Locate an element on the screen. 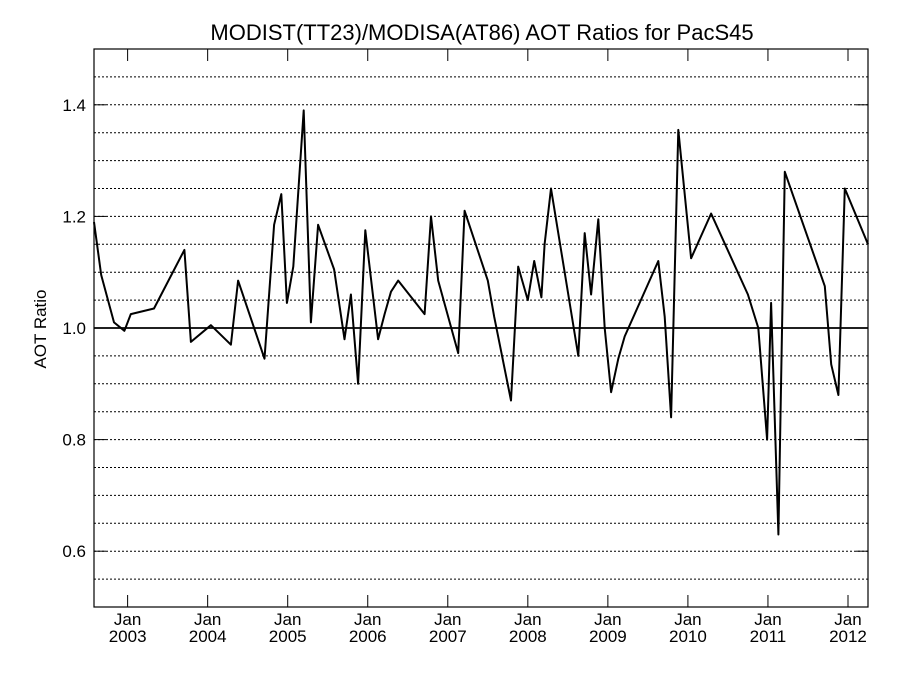 The height and width of the screenshot is (675, 900). x-tick-year-label: 2007 is located at coordinates (448, 636).